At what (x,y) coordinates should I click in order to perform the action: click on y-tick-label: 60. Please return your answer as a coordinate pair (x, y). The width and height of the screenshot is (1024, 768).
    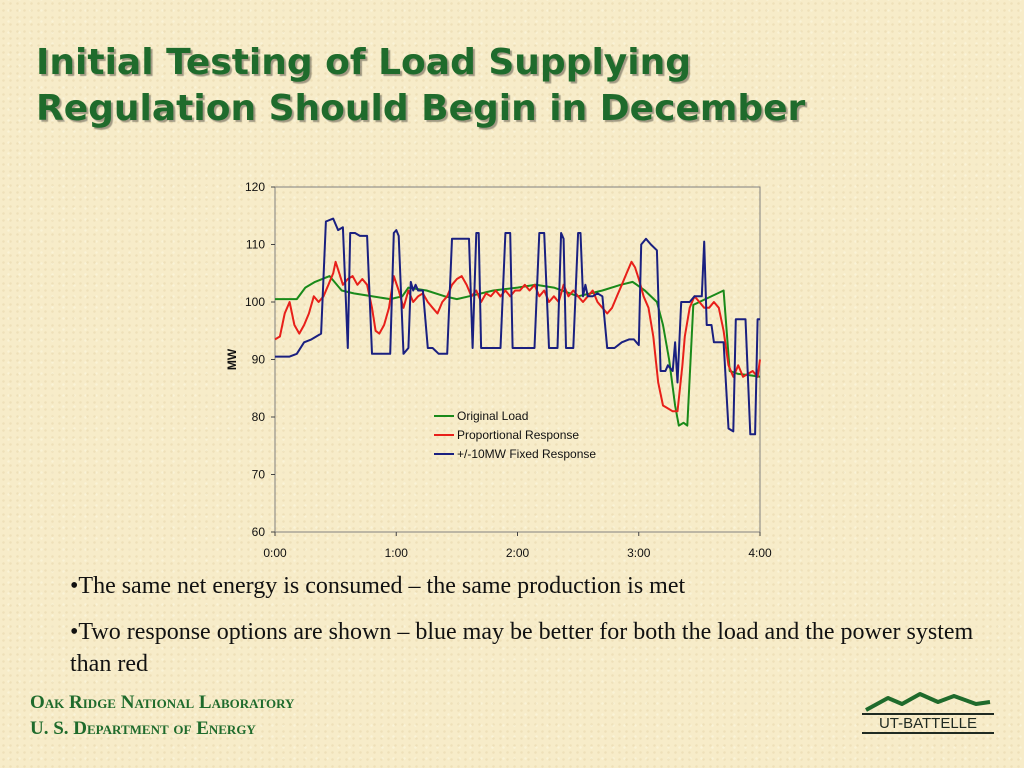
    Looking at the image, I should click on (259, 532).